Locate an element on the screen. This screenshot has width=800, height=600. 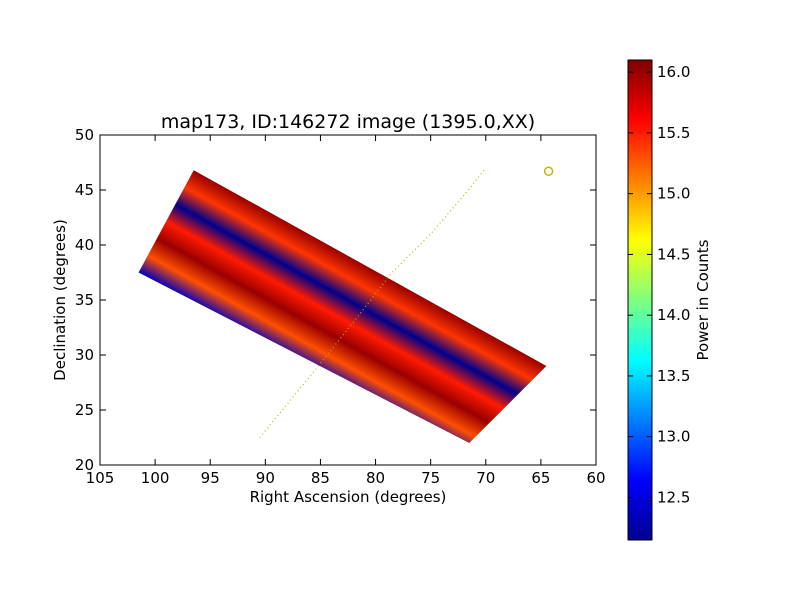
x-tick-label: 70 is located at coordinates (485, 478).